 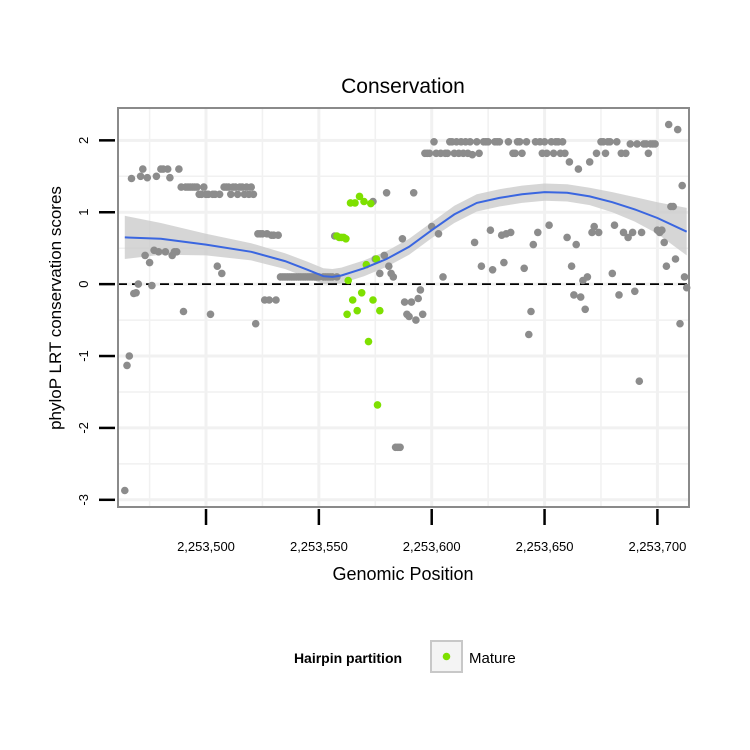 What do you see at coordinates (657, 546) in the screenshot?
I see `x-tick-label: 2,253,700` at bounding box center [657, 546].